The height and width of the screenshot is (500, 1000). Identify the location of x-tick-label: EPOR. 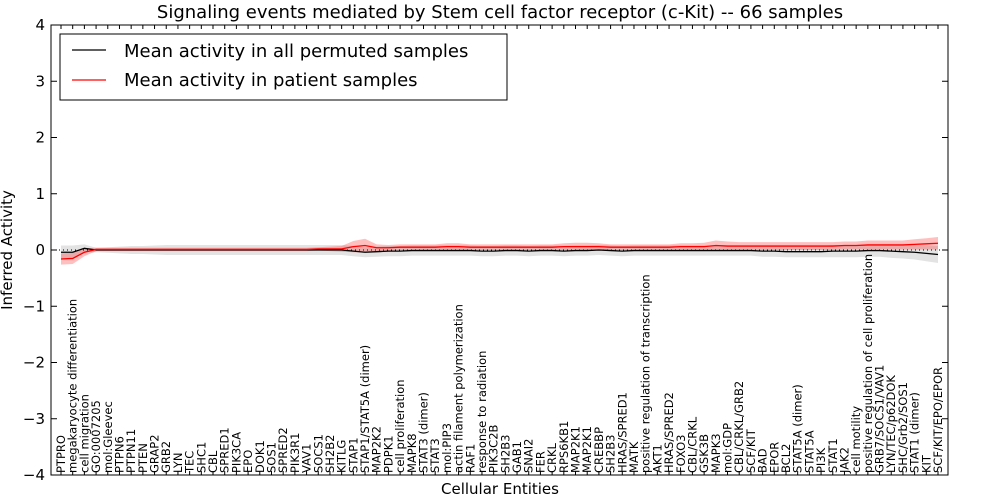
(774, 457).